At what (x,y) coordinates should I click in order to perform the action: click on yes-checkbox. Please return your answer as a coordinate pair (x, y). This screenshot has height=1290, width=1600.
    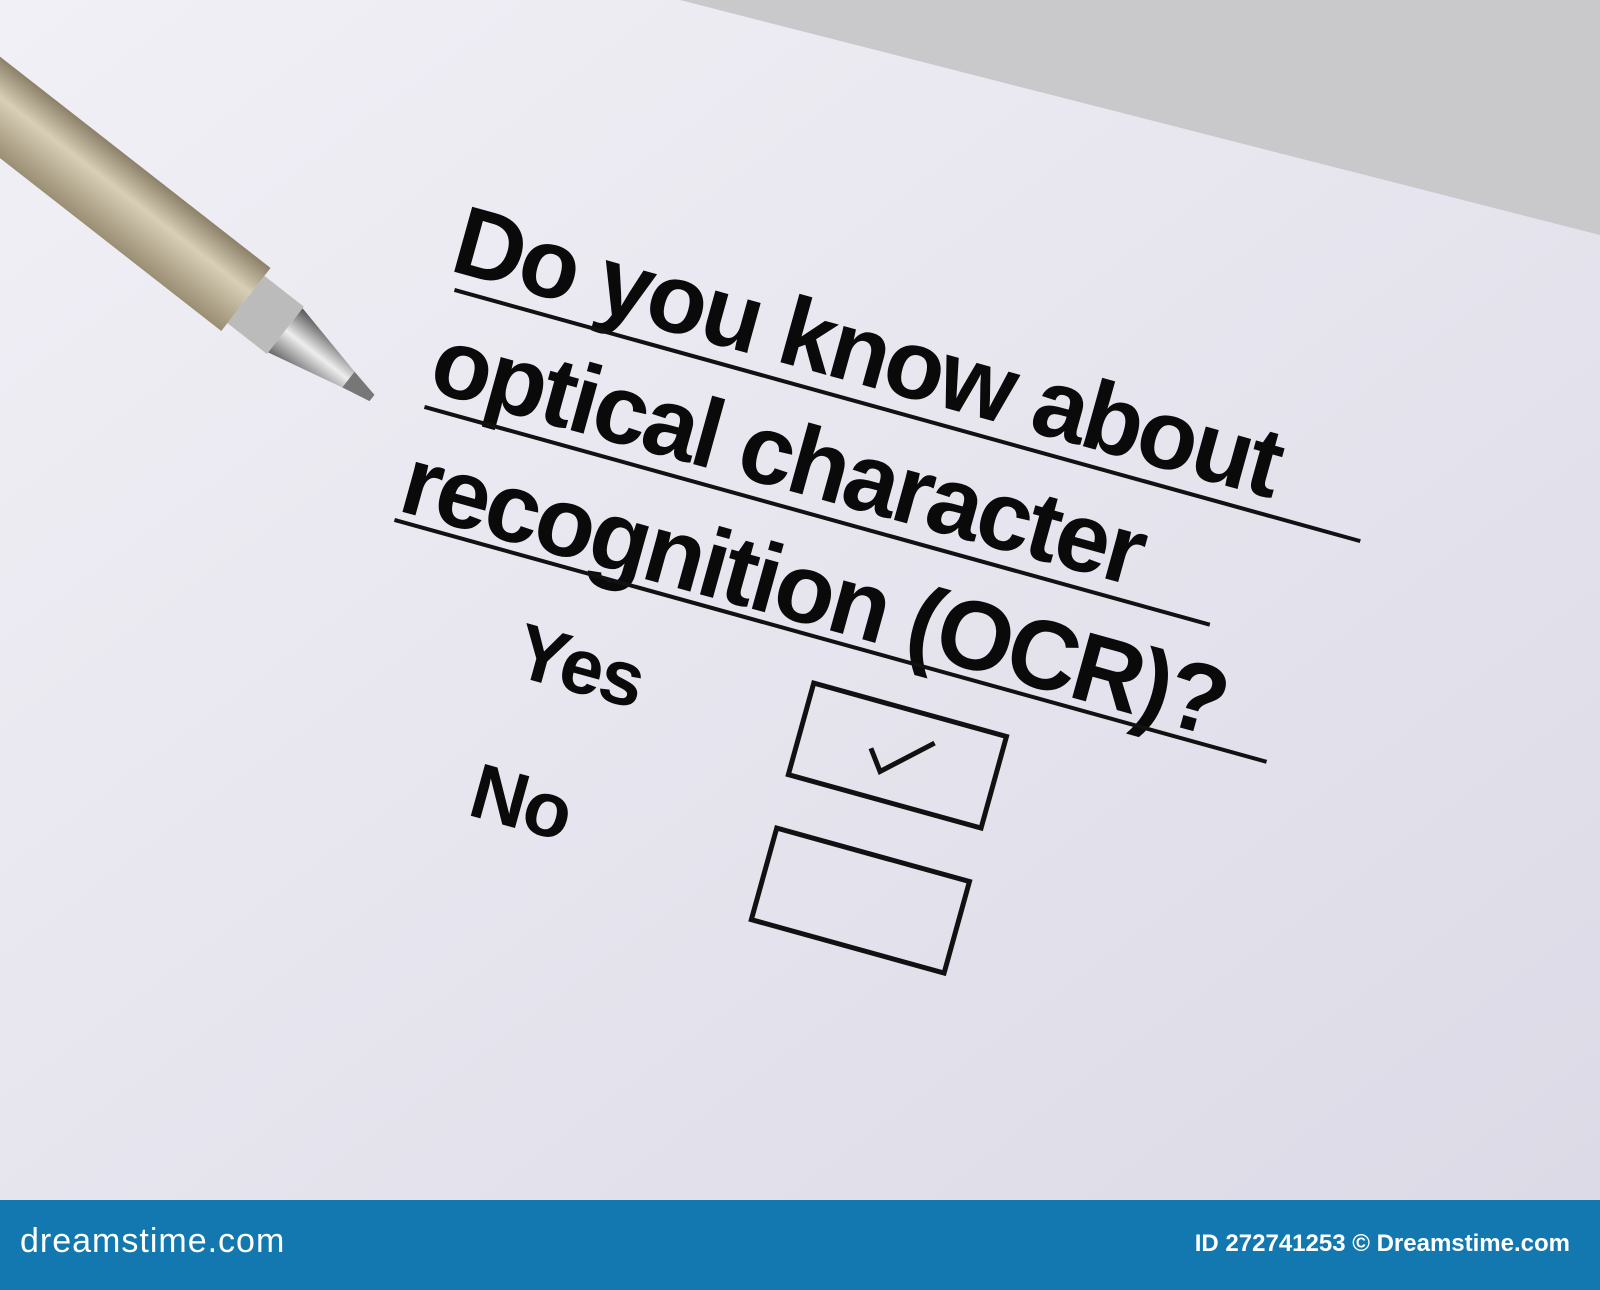
    Looking at the image, I should click on (897, 756).